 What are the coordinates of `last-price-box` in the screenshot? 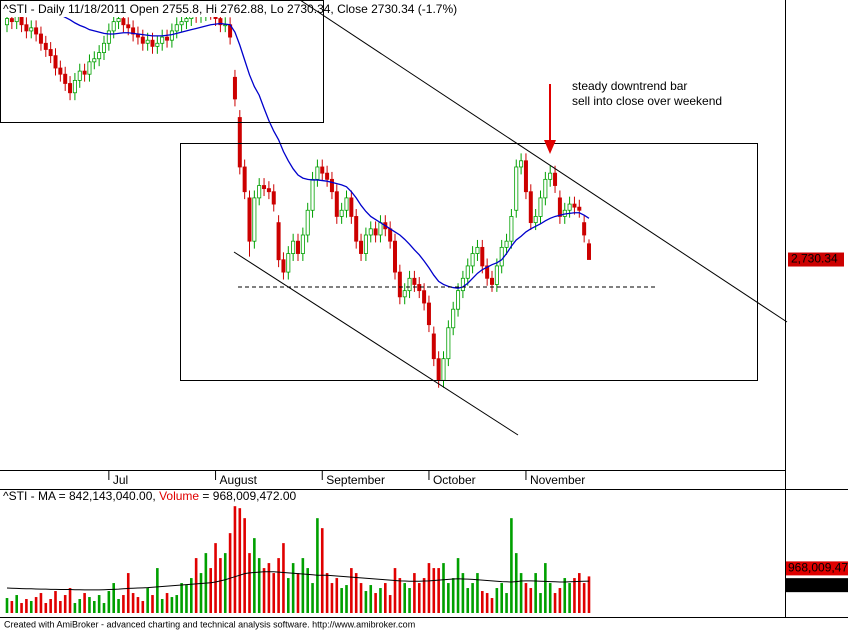 It's located at (816, 259).